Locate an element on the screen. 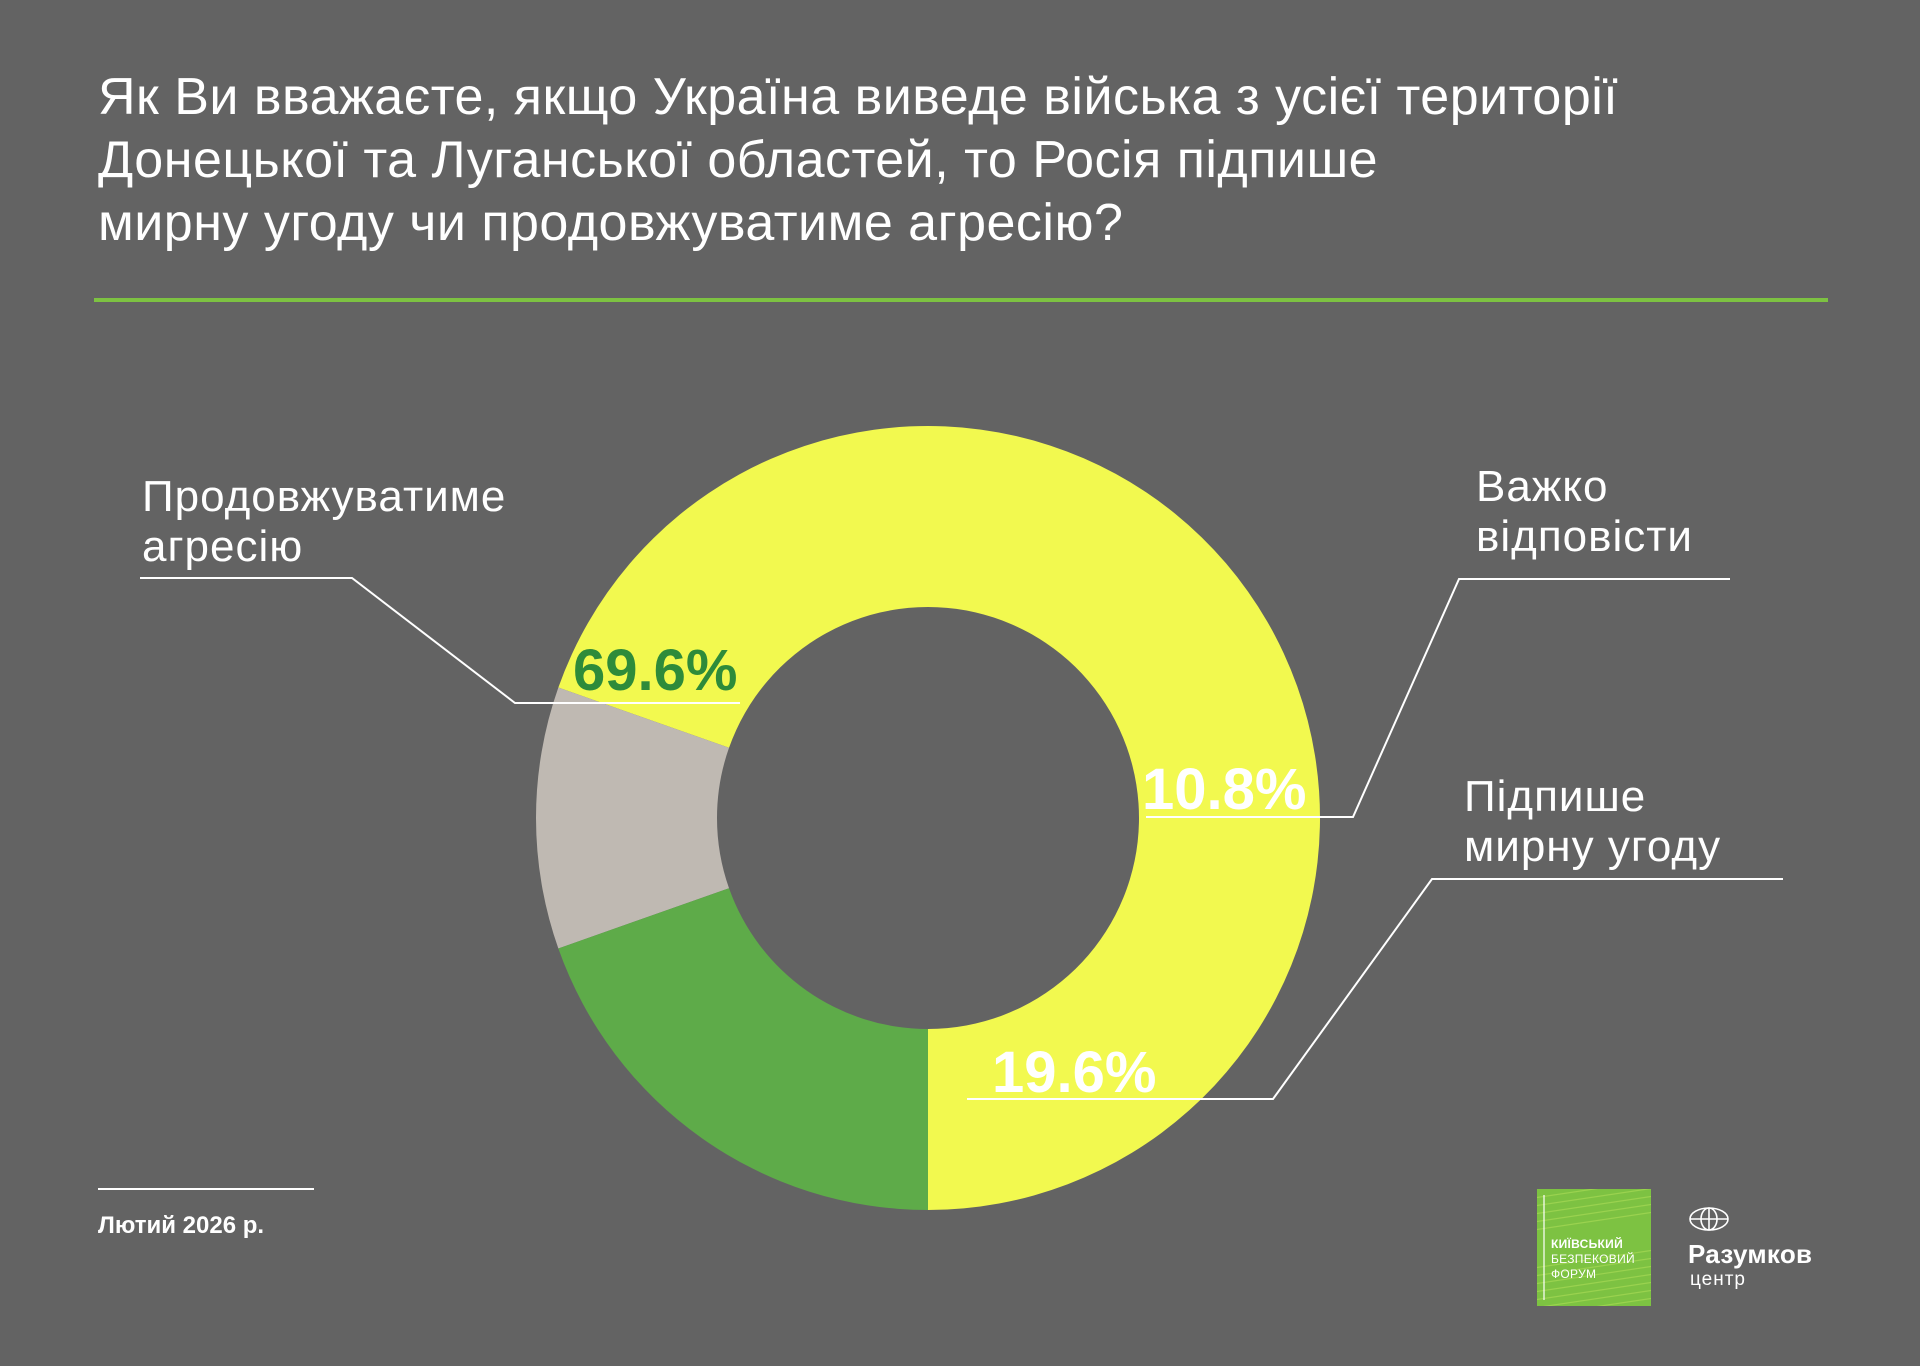  value-label-peace: 19.6% is located at coordinates (1074, 1072).